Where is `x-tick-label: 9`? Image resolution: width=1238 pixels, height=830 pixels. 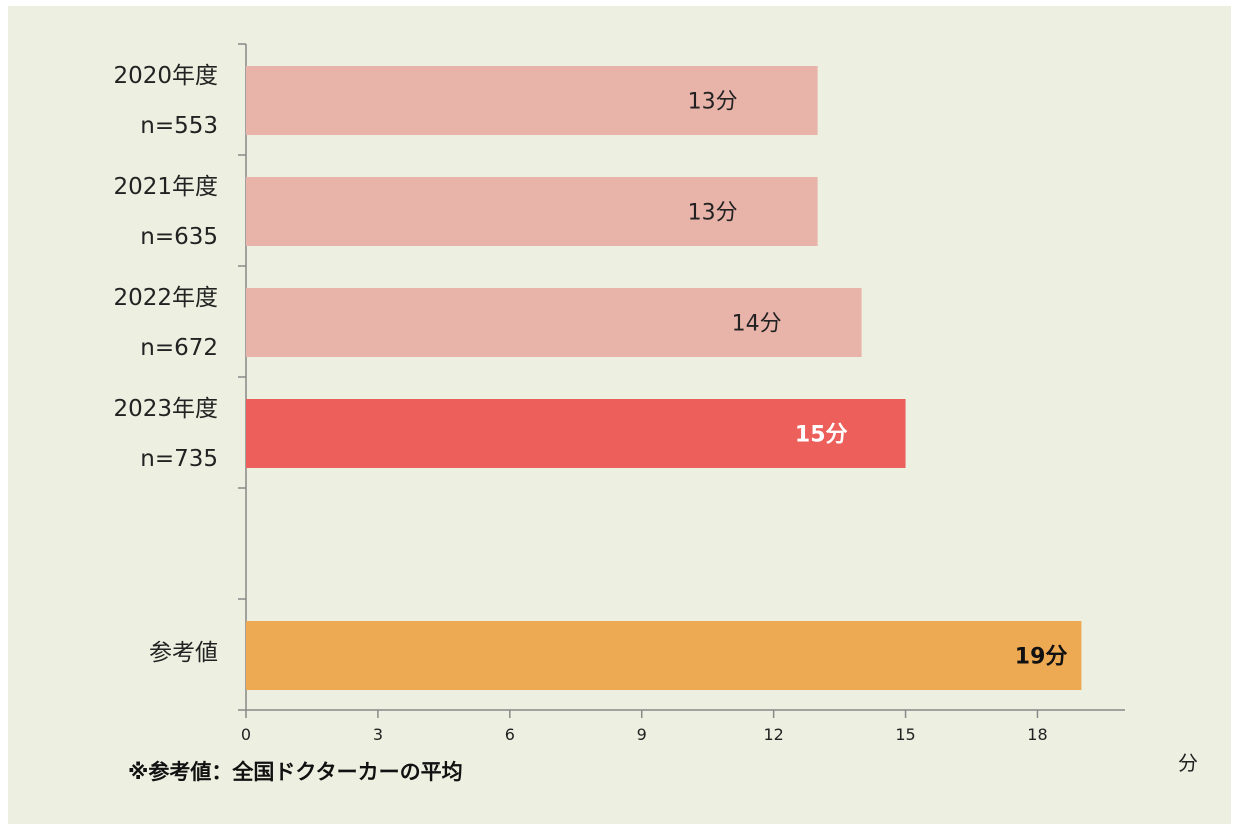
x-tick-label: 9 is located at coordinates (642, 734).